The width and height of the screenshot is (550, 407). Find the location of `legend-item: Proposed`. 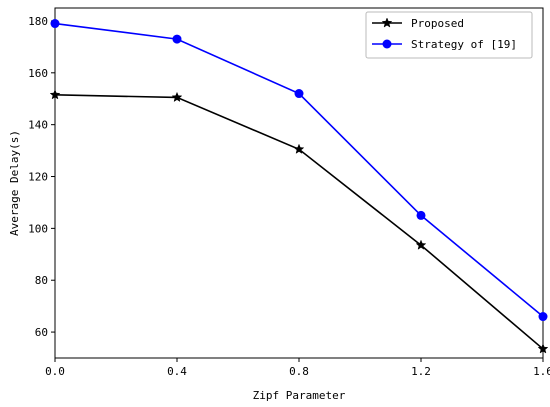

legend-item: Proposed is located at coordinates (418, 23).